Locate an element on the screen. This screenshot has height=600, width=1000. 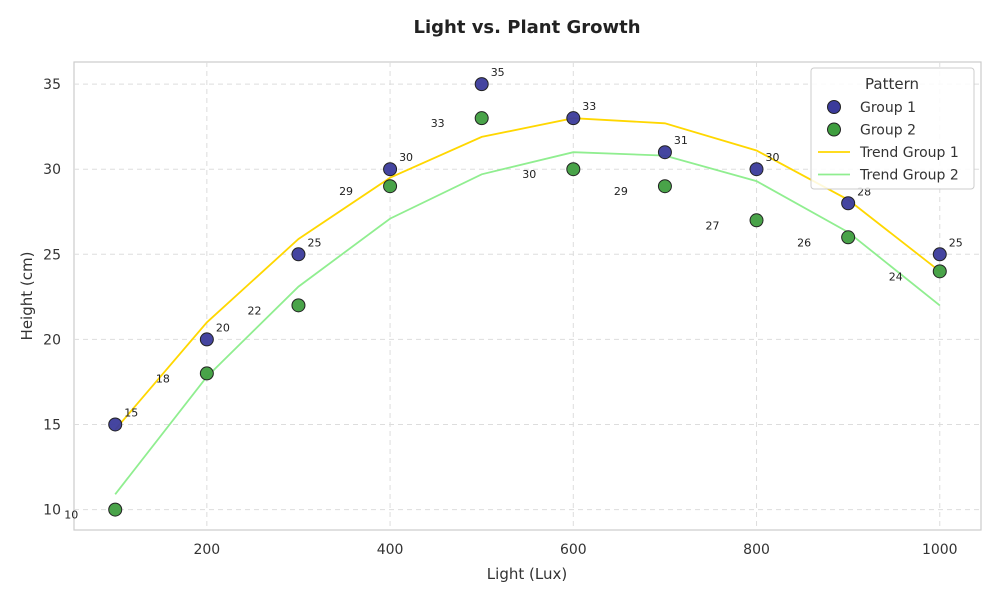
chart-title: Light vs. Plant Growth is located at coordinates (526, 27).